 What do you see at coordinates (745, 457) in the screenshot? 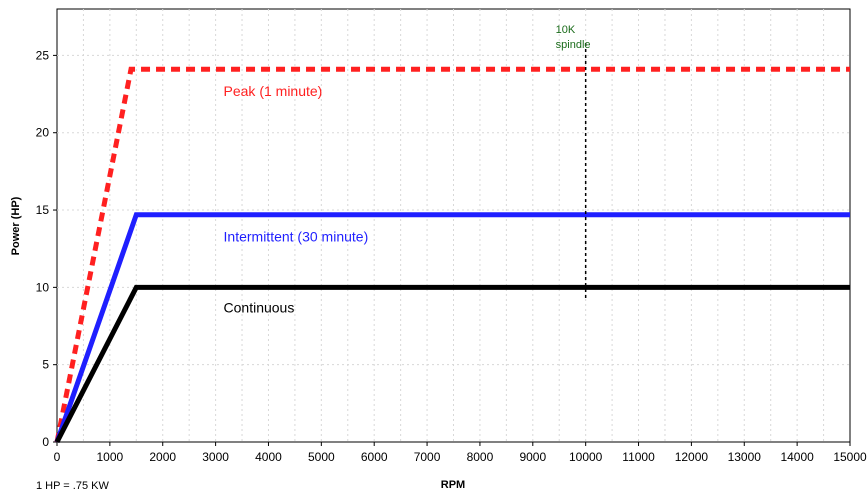
I see `x-tick-label: 13000` at bounding box center [745, 457].